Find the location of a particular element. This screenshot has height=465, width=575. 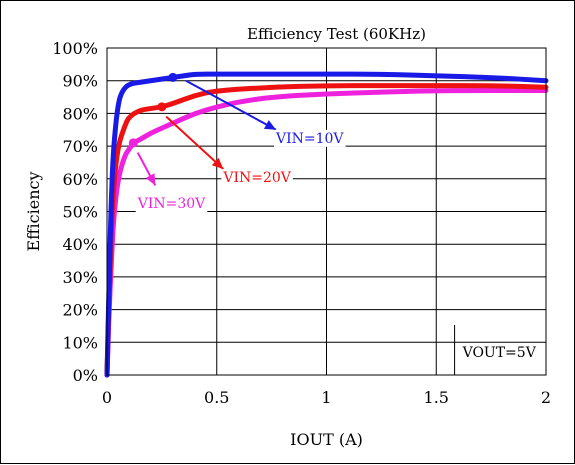

y-tick-label: 60% is located at coordinates (80, 179).